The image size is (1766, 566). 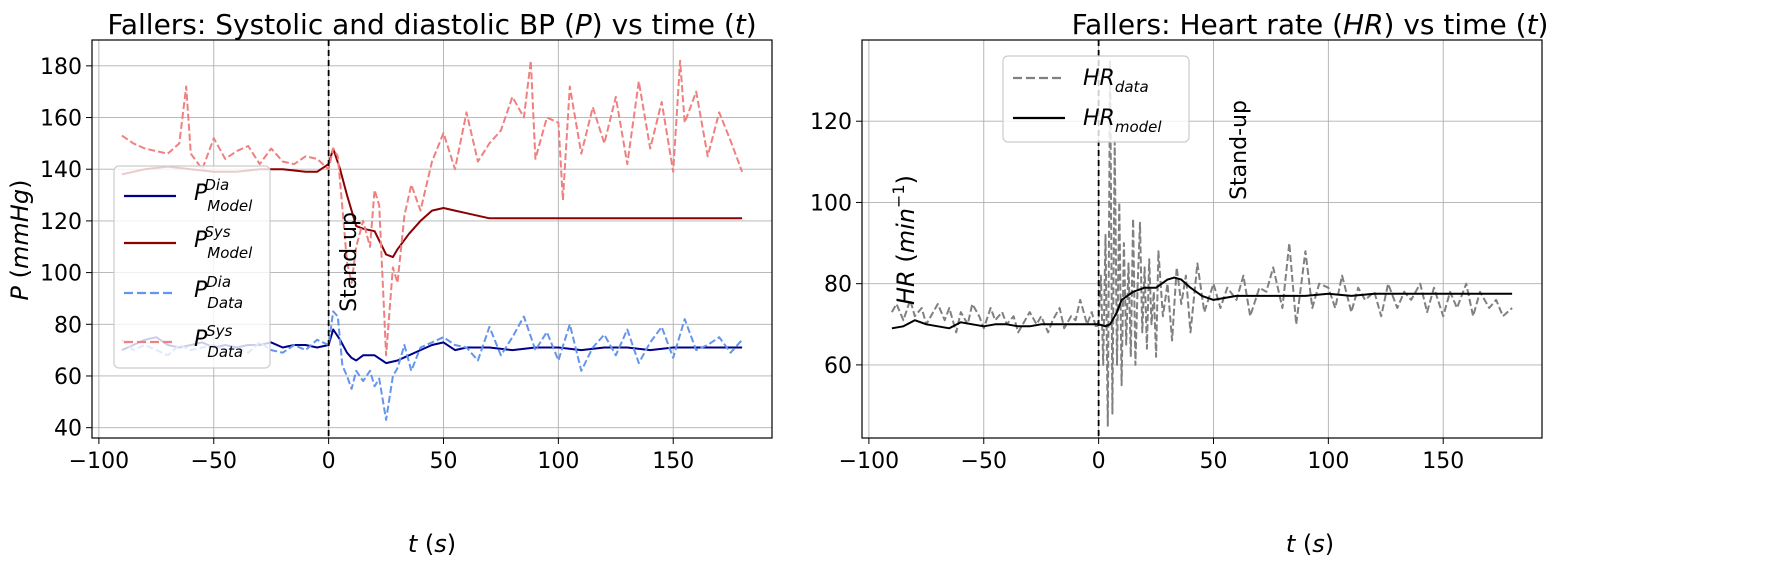 What do you see at coordinates (1122, 121) in the screenshot?
I see `legend-label-hr-model: HRmodel` at bounding box center [1122, 121].